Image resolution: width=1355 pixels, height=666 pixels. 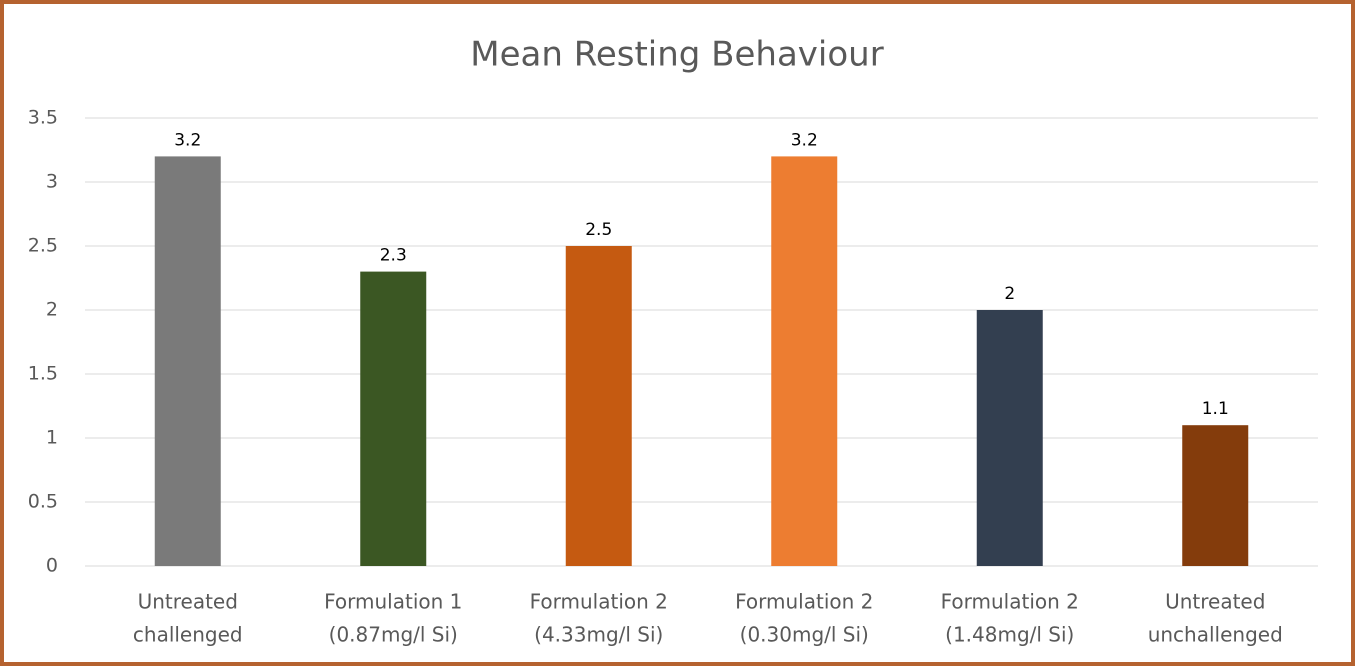 I want to click on y-tick-label: 1, so click(x=52, y=438).